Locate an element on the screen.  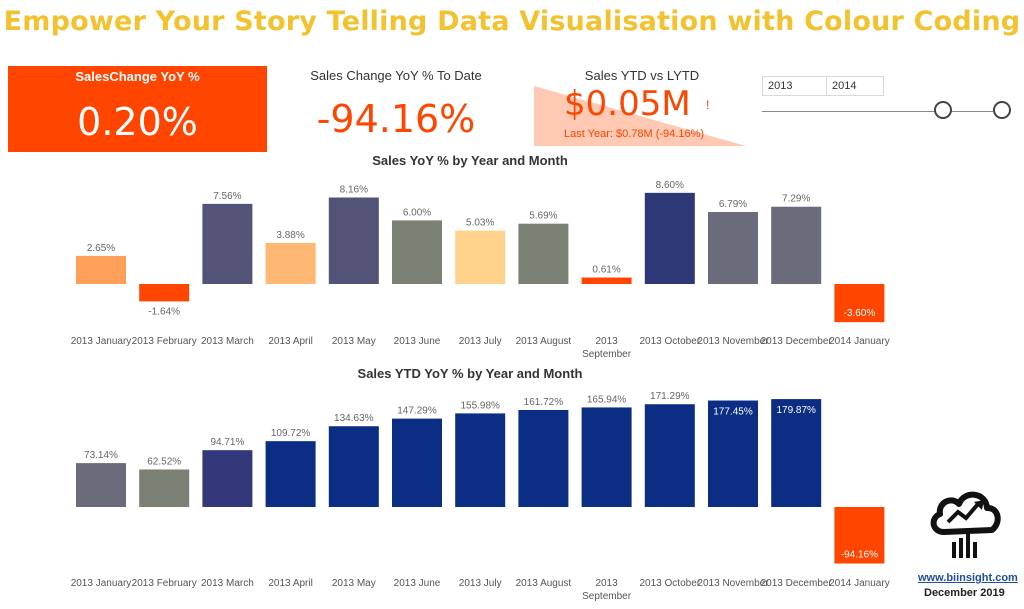
data-label-0: 2.65% is located at coordinates (101, 248).